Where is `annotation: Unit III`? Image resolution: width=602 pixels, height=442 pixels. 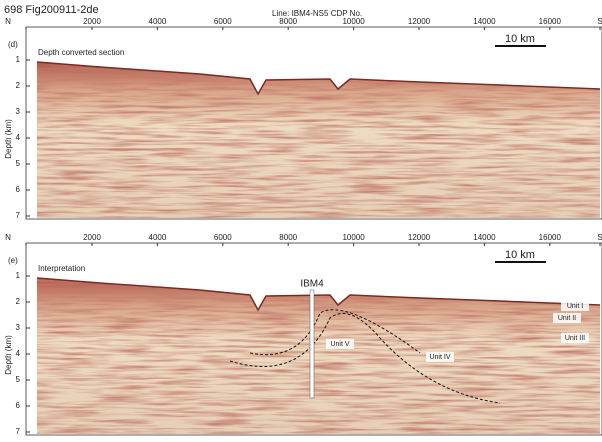
annotation: Unit III is located at coordinates (575, 338).